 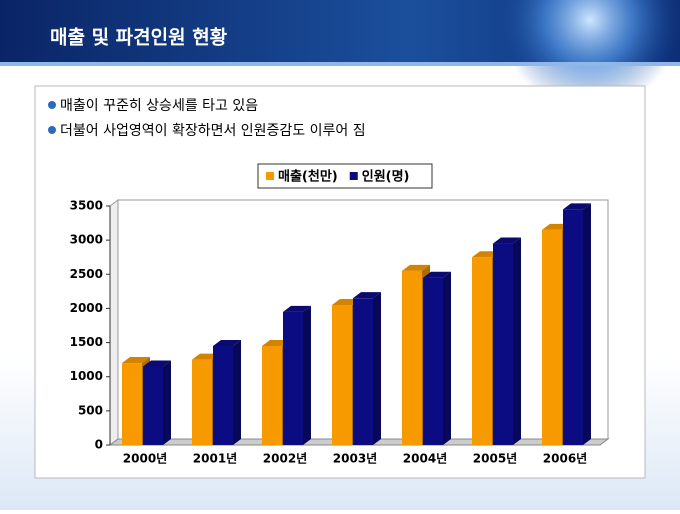 I want to click on x-tick-label: 2006년, so click(x=565, y=459).